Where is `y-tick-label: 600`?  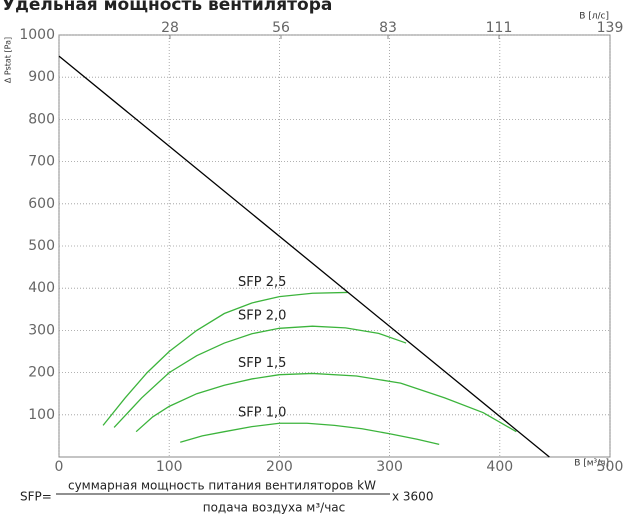
y-tick-label: 600 is located at coordinates (41, 204).